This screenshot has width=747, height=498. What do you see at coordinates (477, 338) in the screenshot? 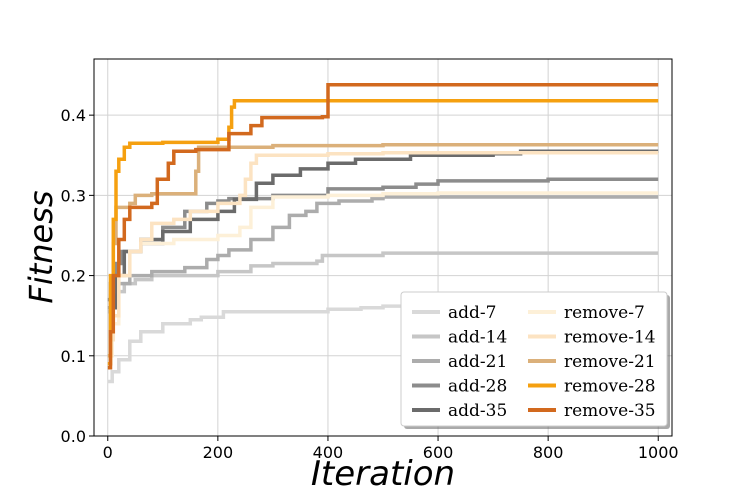
I see `legend-label-add-14: add-14` at bounding box center [477, 338].